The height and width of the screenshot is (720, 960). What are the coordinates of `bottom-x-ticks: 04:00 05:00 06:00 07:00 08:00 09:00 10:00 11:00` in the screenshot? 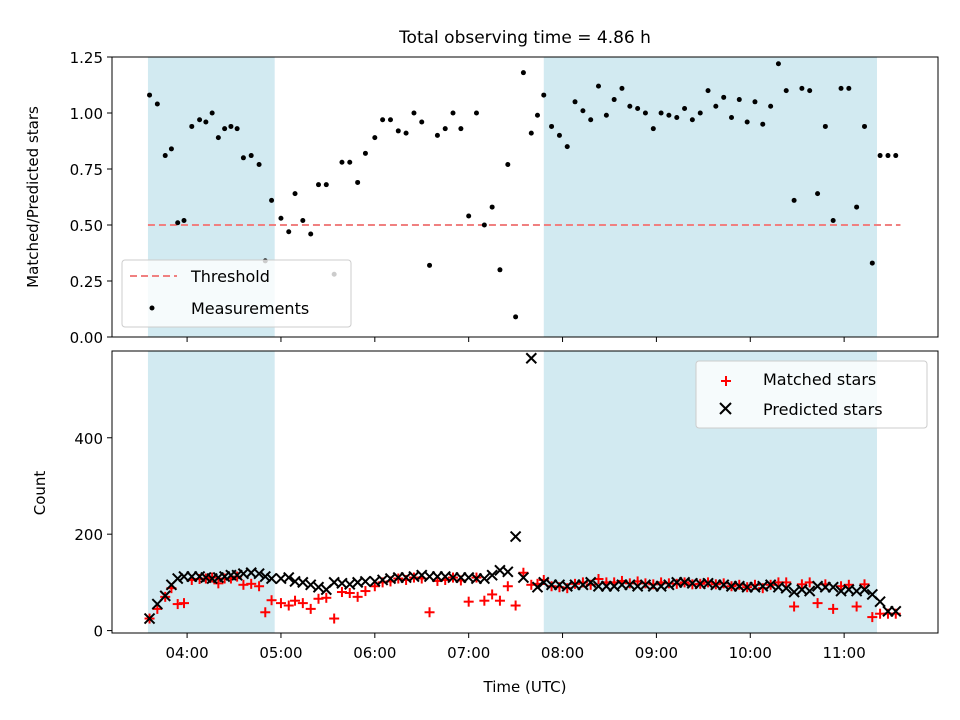 It's located at (515, 647).